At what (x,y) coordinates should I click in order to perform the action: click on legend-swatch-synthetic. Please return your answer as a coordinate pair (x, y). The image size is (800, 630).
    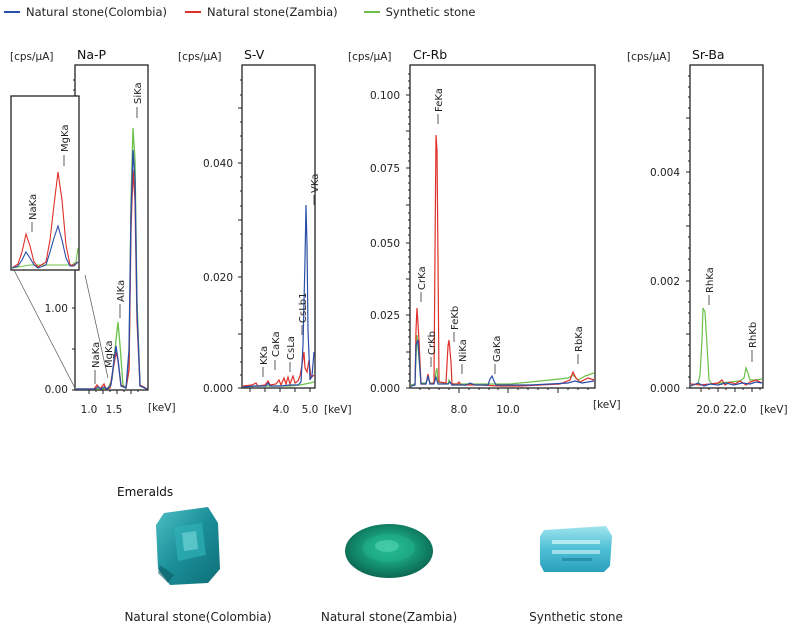
    Looking at the image, I should click on (371, 12).